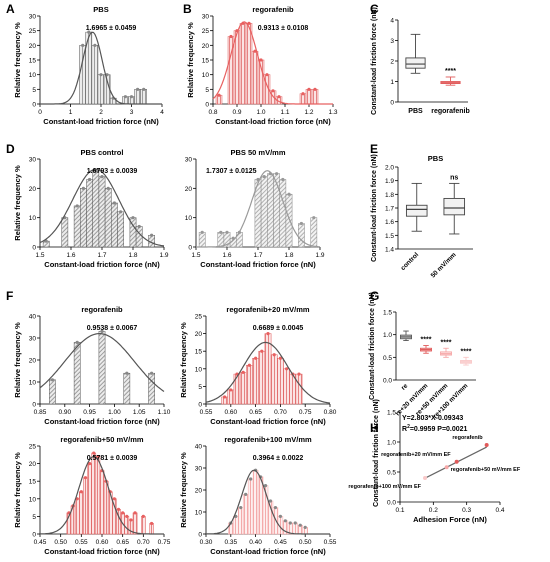  I want to click on x-tick-label: 1.9, so click(163, 255).